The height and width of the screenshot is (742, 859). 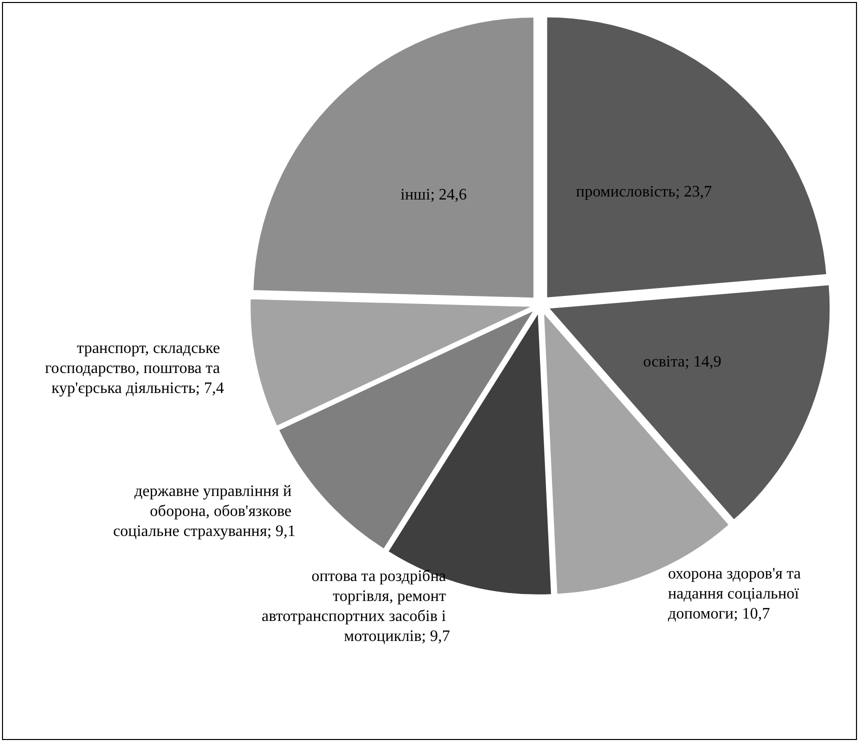 I want to click on slice-label: транспорт, складське господарство, поштова та кур'єрська діяльність; 7,4, so click(x=134, y=368).